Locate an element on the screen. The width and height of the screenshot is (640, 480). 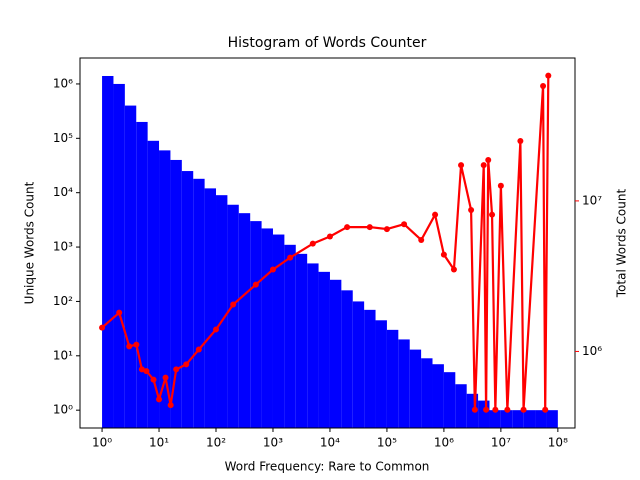
x-tick-label: 10⁰ is located at coordinates (102, 443).